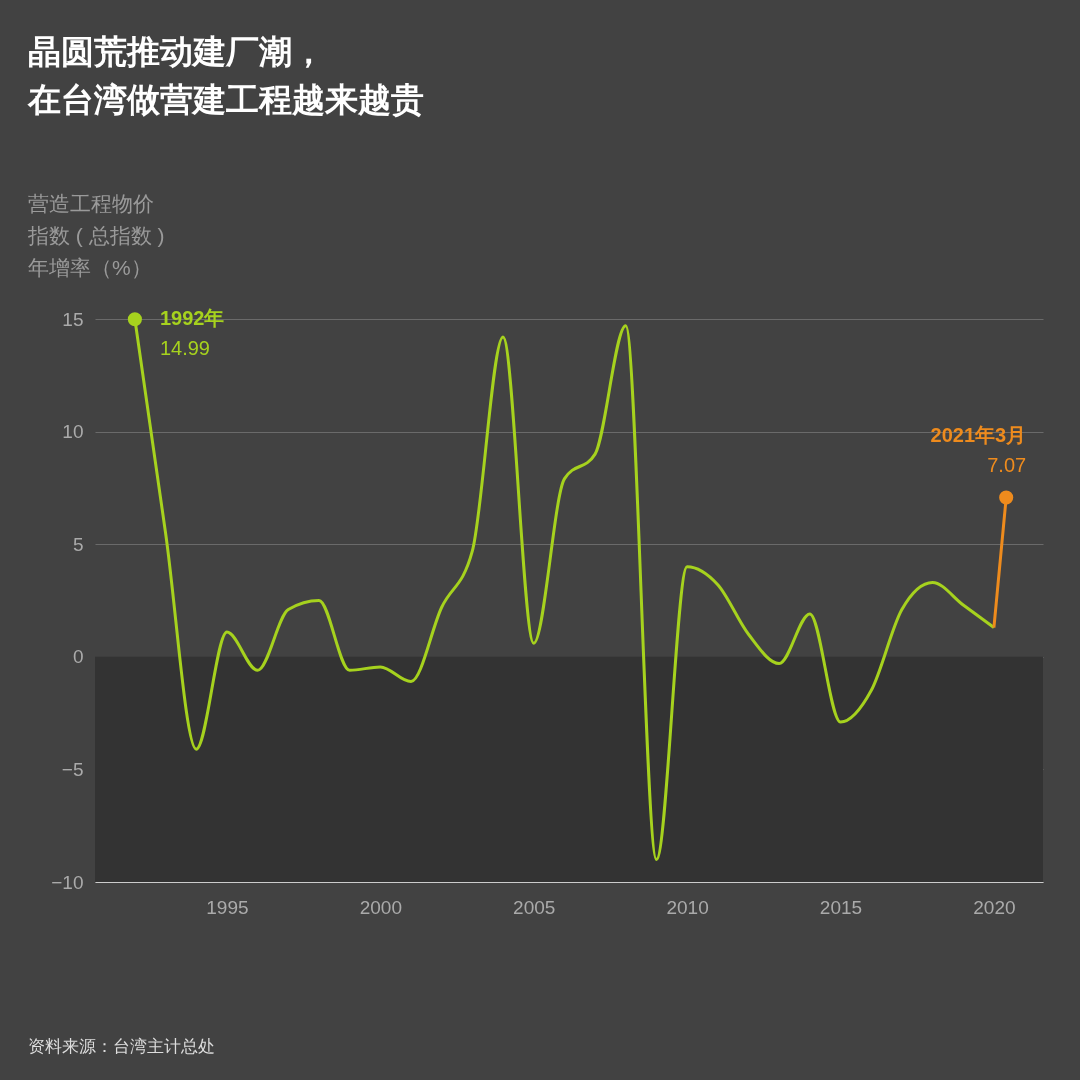  I want to click on y-tick-label: −5, so click(72, 769).